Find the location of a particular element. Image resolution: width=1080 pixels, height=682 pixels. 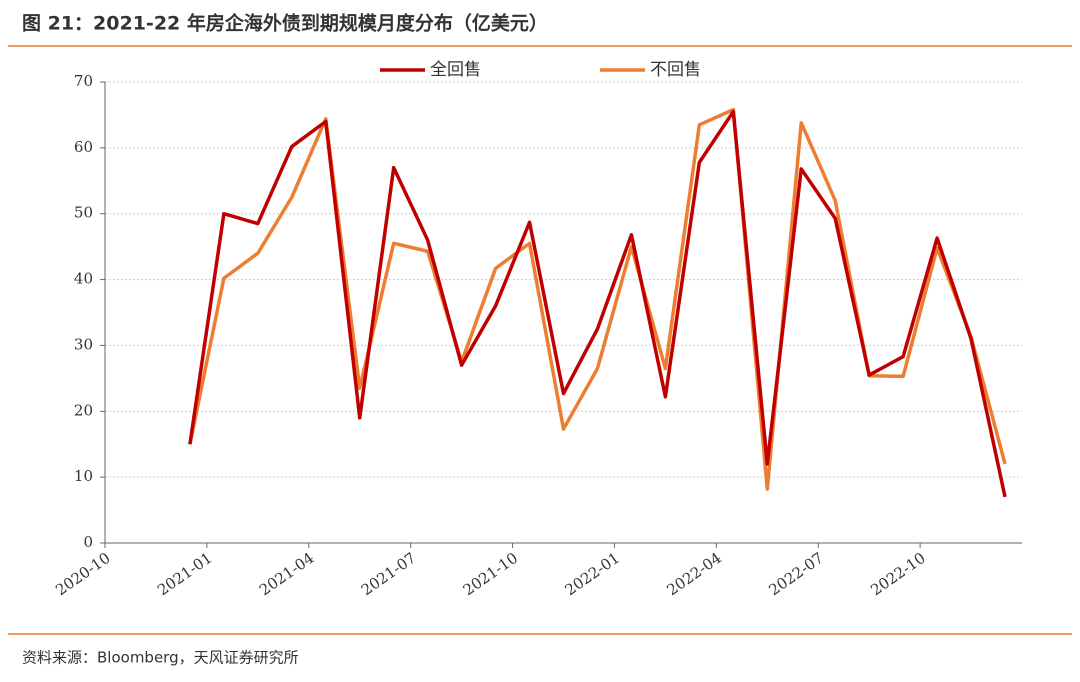

x-tick-label: 2021-01 is located at coordinates (184, 574).